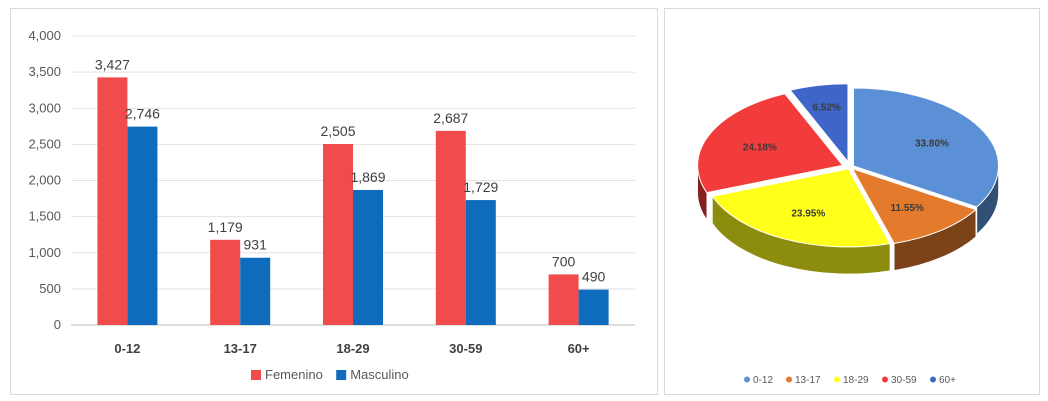 This screenshot has height=401, width=1048. Describe the element at coordinates (44, 143) in the screenshot. I see `y-tick-label: 2,500` at that location.